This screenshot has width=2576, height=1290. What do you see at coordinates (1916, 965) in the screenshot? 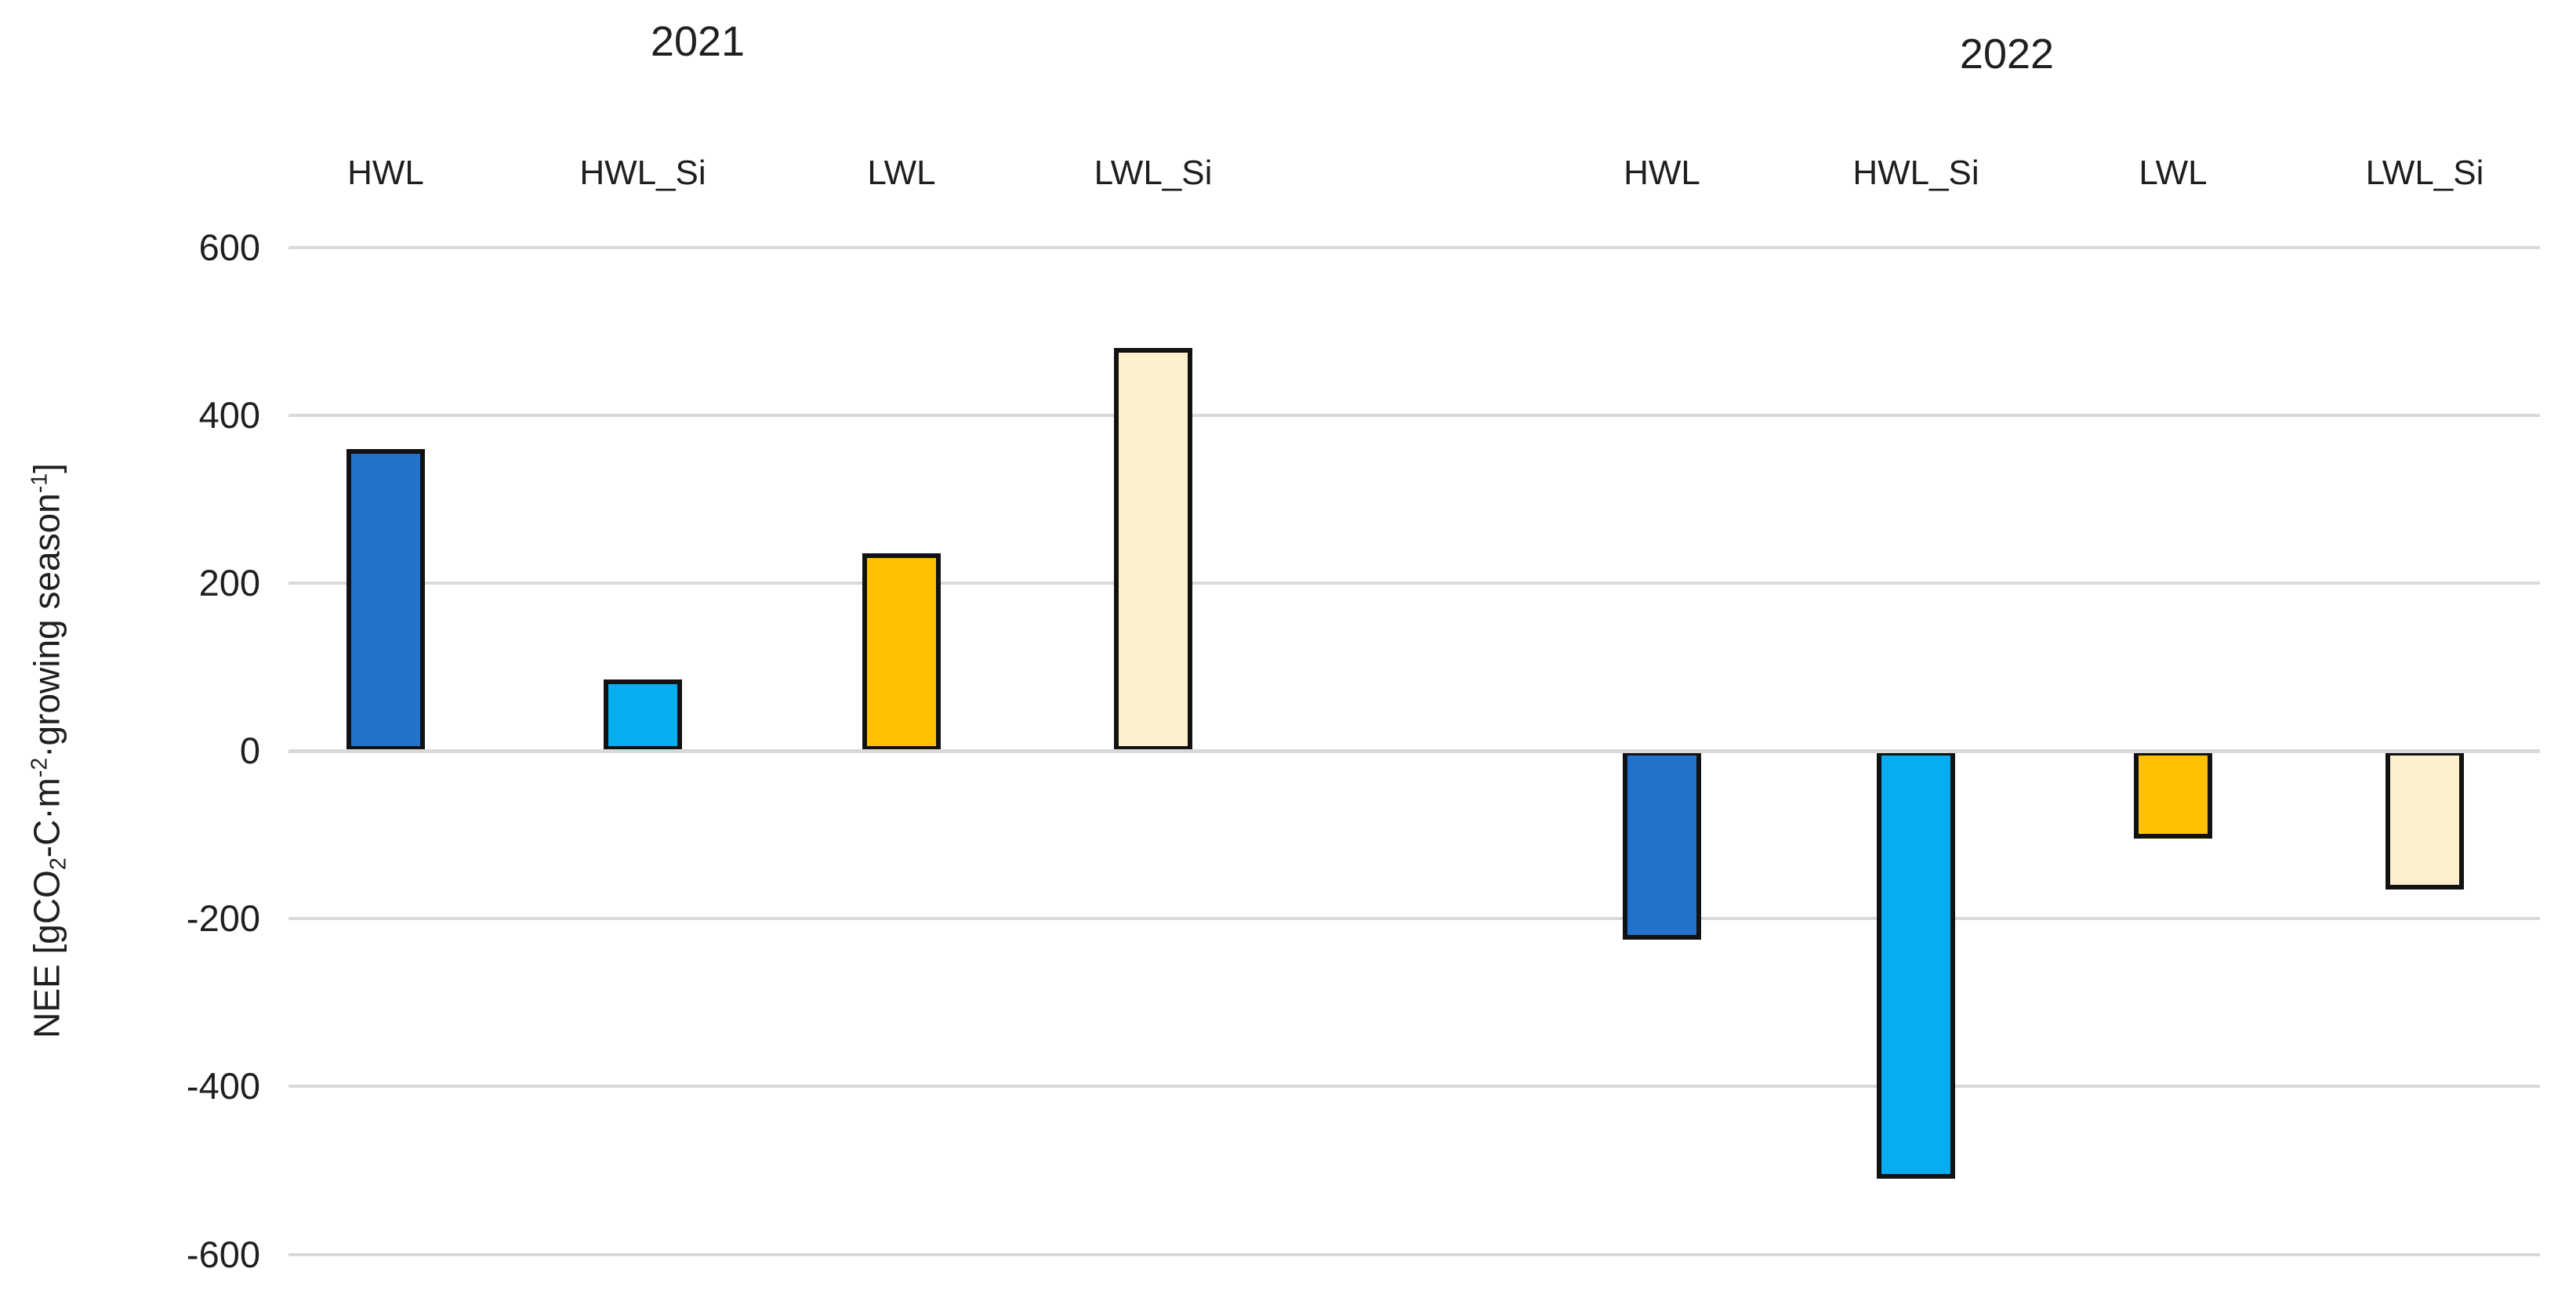
I see `bar-2022-HWL_Si` at bounding box center [1916, 965].